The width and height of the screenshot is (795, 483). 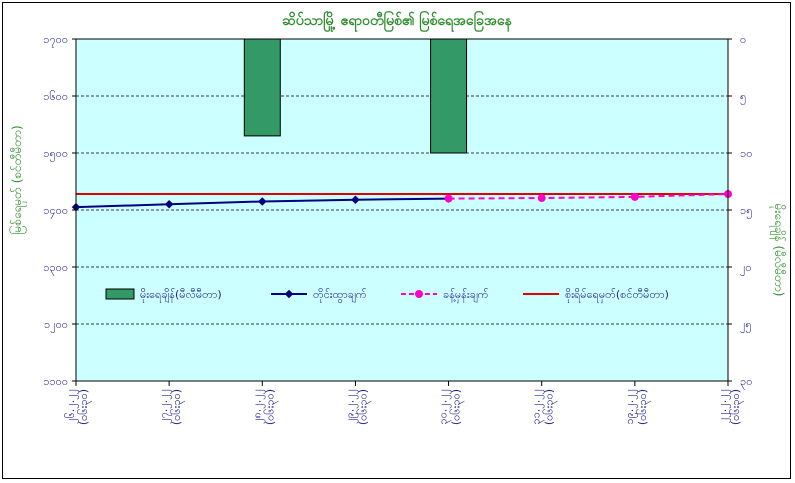 I want to click on x-tick-date: ၃၁.၂.၂၂, so click(x=537, y=407).